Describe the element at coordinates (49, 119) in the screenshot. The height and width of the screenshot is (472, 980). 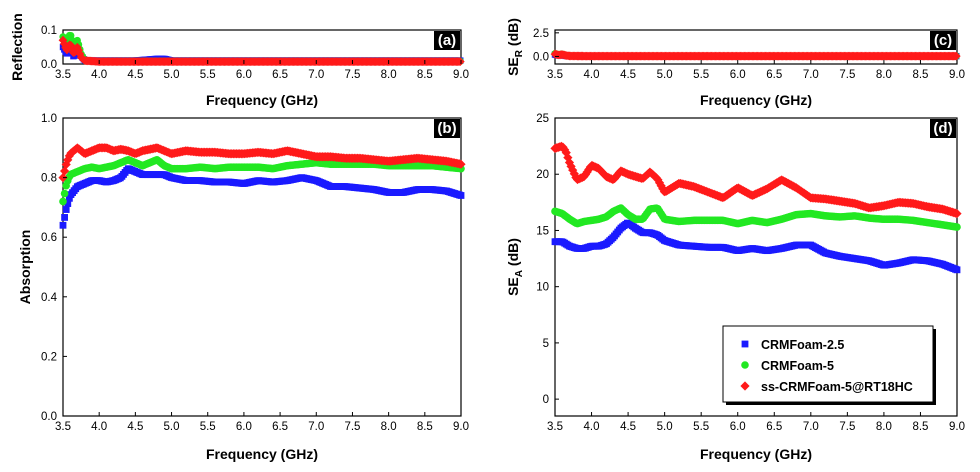
I see `y-tick-label: 1.0` at that location.